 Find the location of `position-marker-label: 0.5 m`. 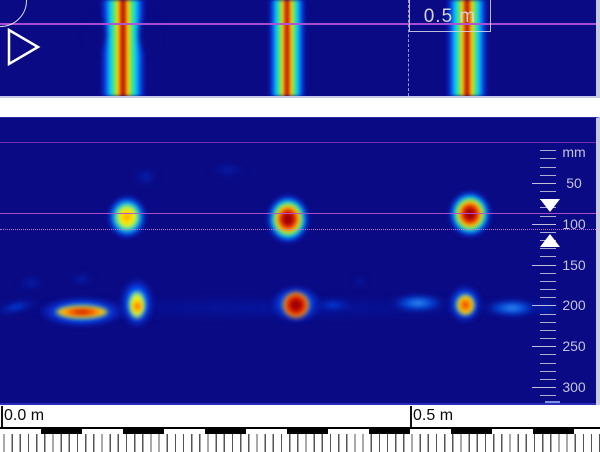

position-marker-label: 0.5 m is located at coordinates (450, 16).